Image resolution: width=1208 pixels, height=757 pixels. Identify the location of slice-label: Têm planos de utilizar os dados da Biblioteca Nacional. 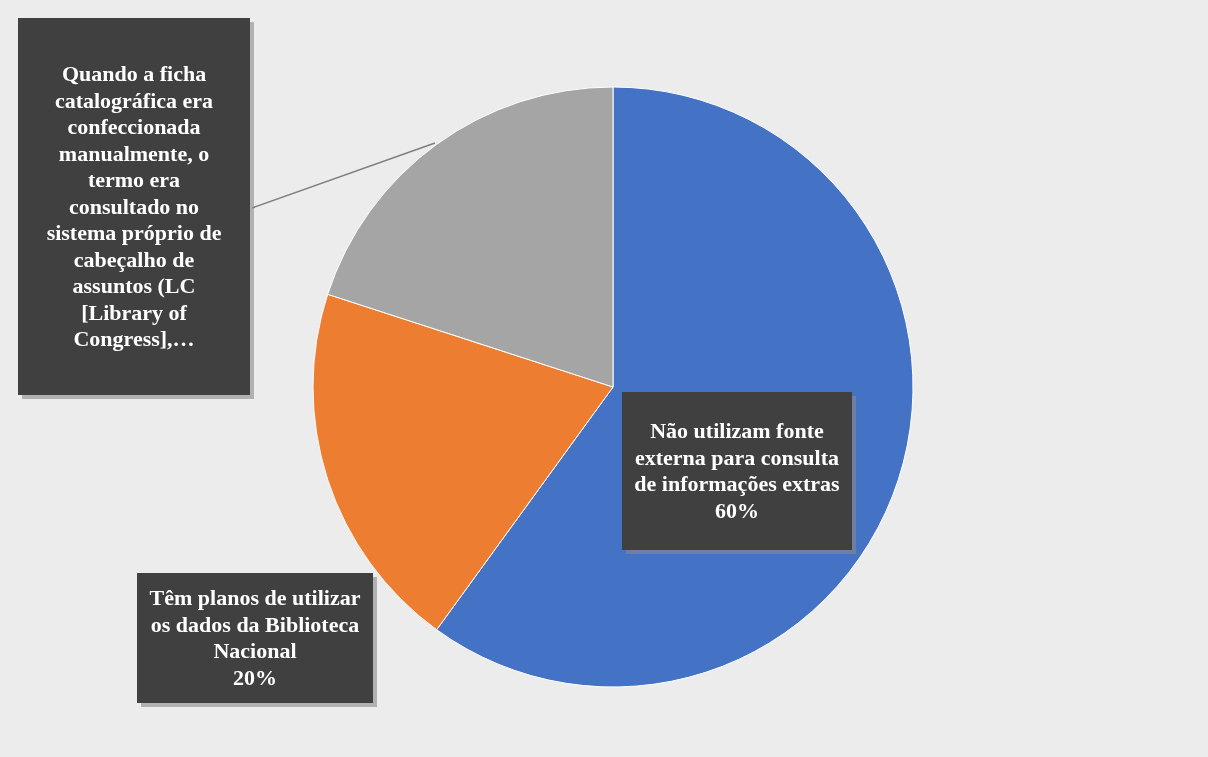
(255, 624).